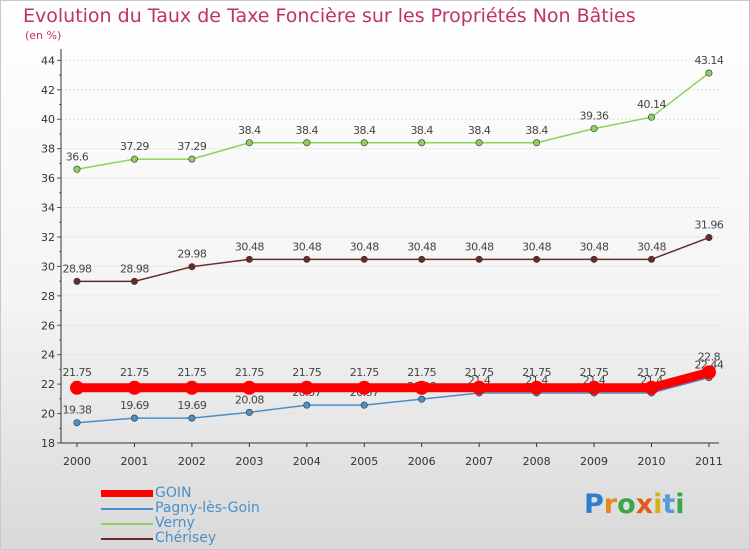 Image resolution: width=750 pixels, height=550 pixels. Describe the element at coordinates (192, 461) in the screenshot. I see `x-tick-label: 2002` at that location.